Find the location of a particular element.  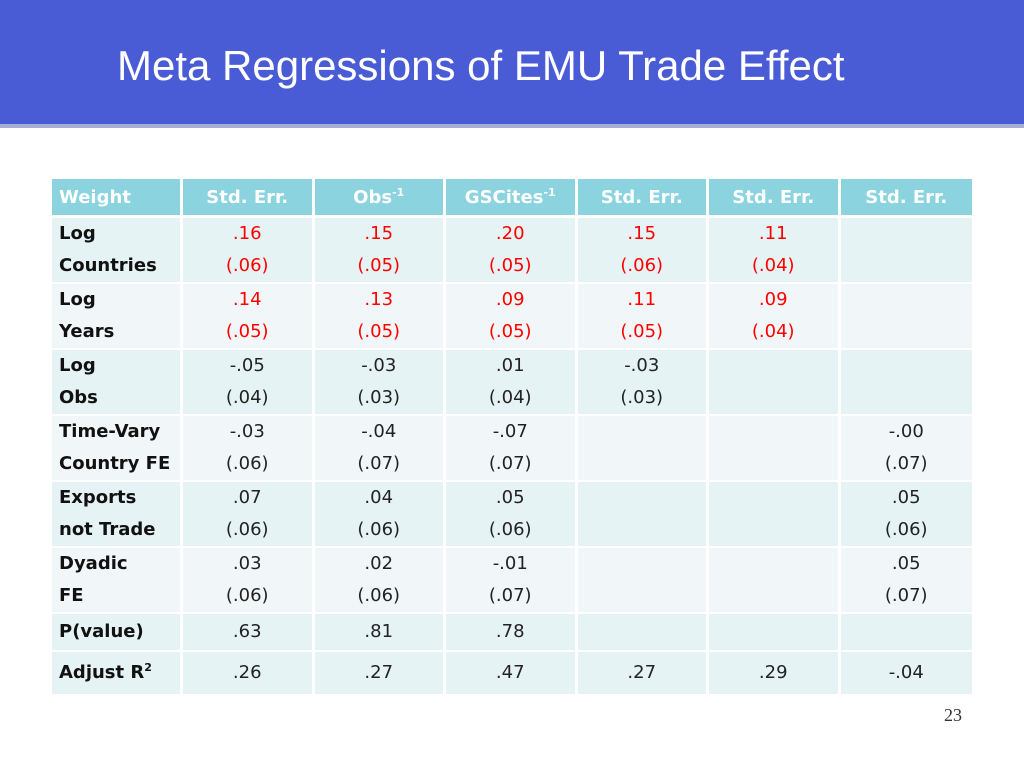

row-label-line: Years is located at coordinates (87, 331).